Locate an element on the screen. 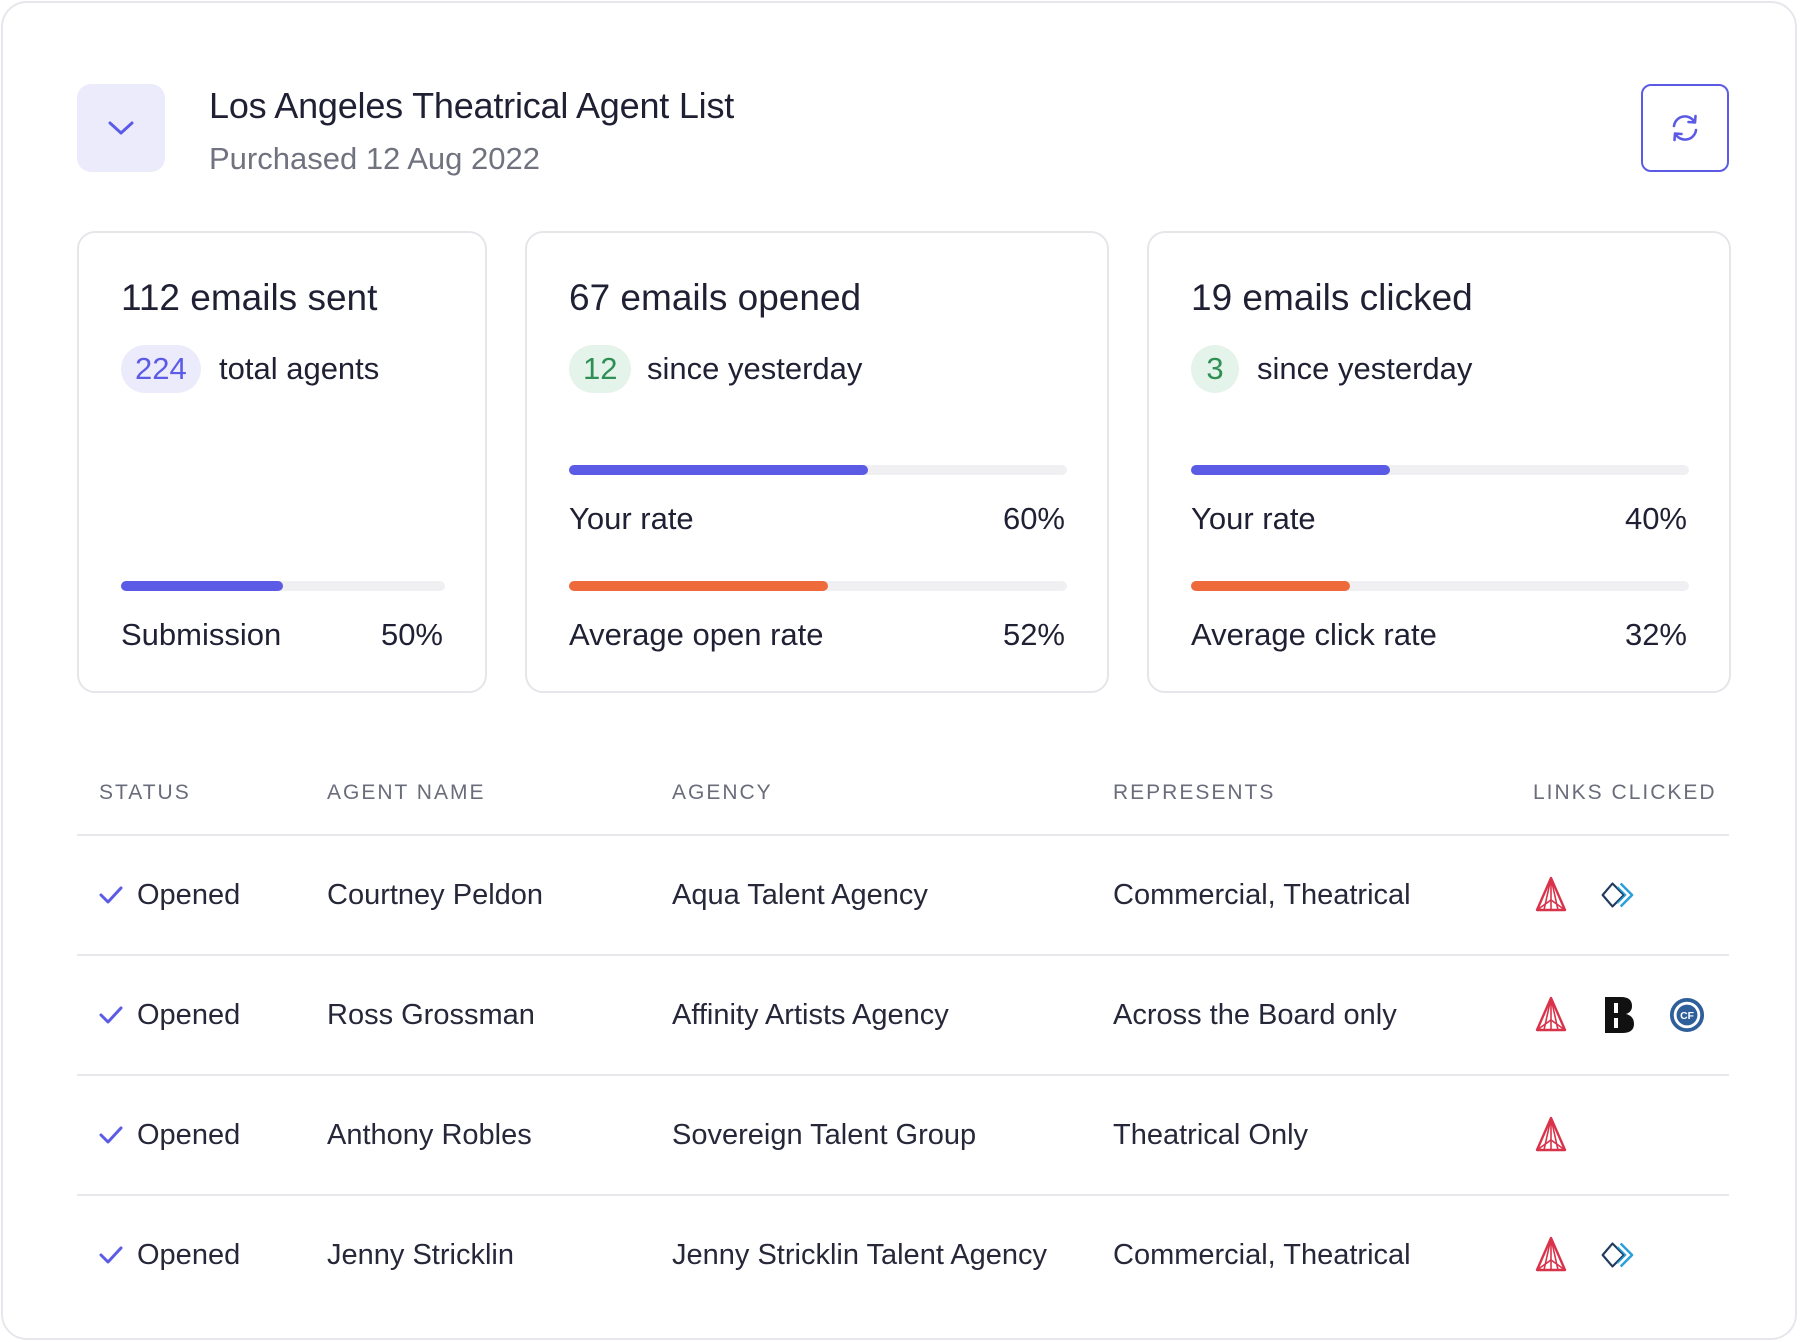 The width and height of the screenshot is (1800, 1342). average-open-rate-progress-bar is located at coordinates (818, 586).